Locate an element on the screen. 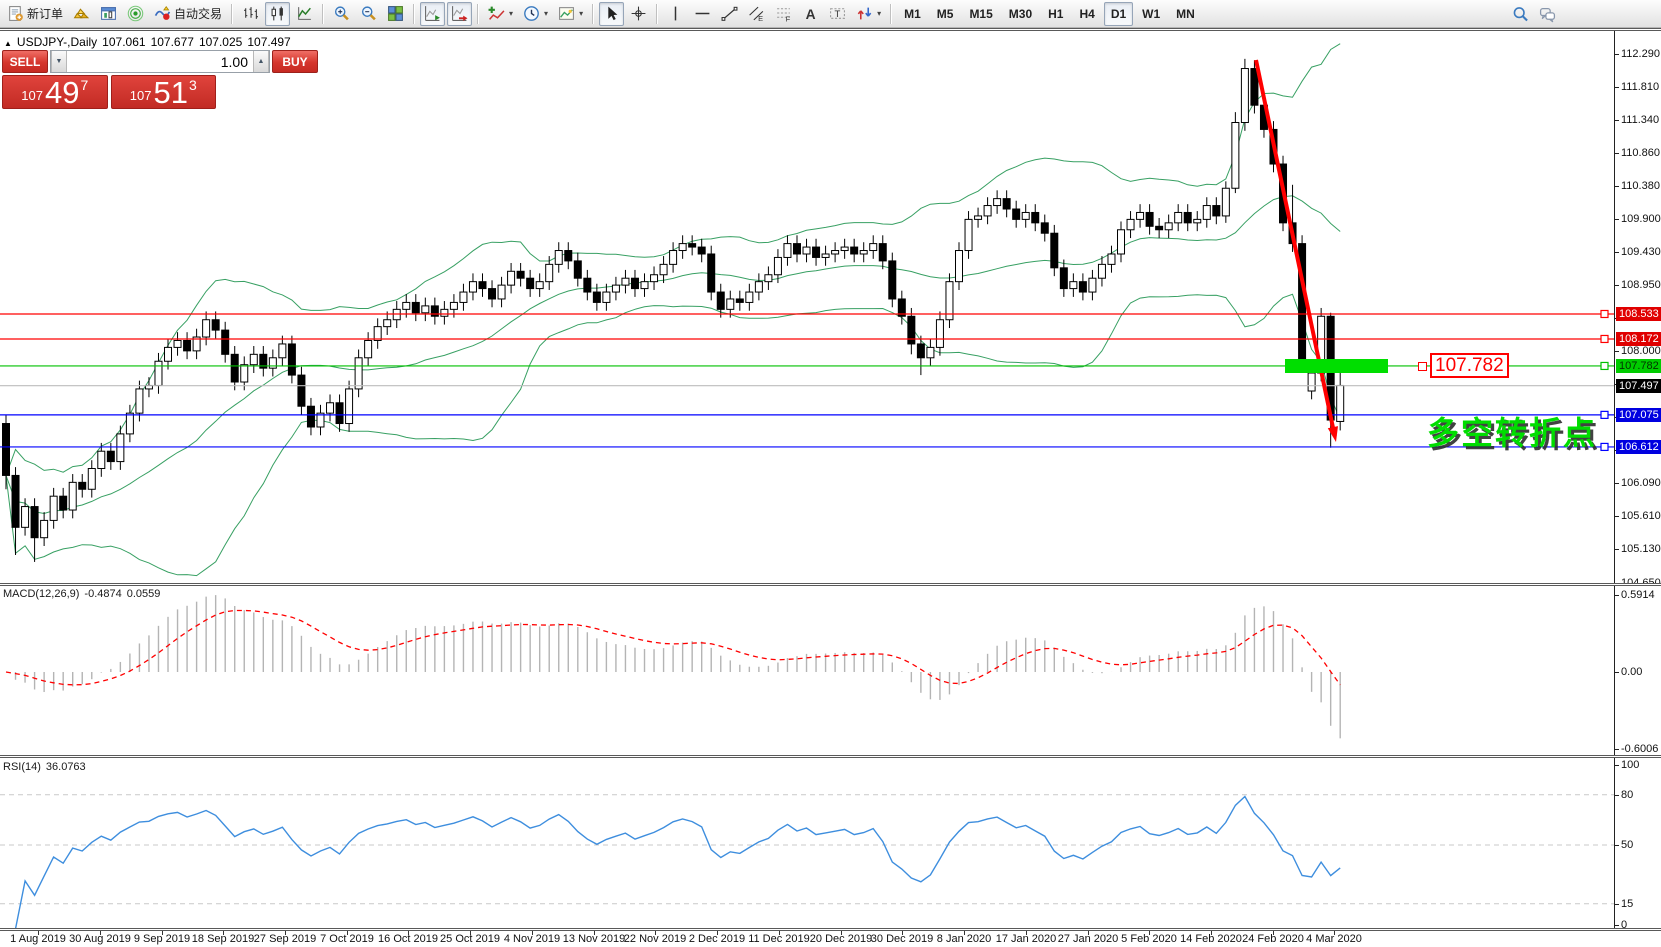  zoom-out-icon is located at coordinates (368, 13).